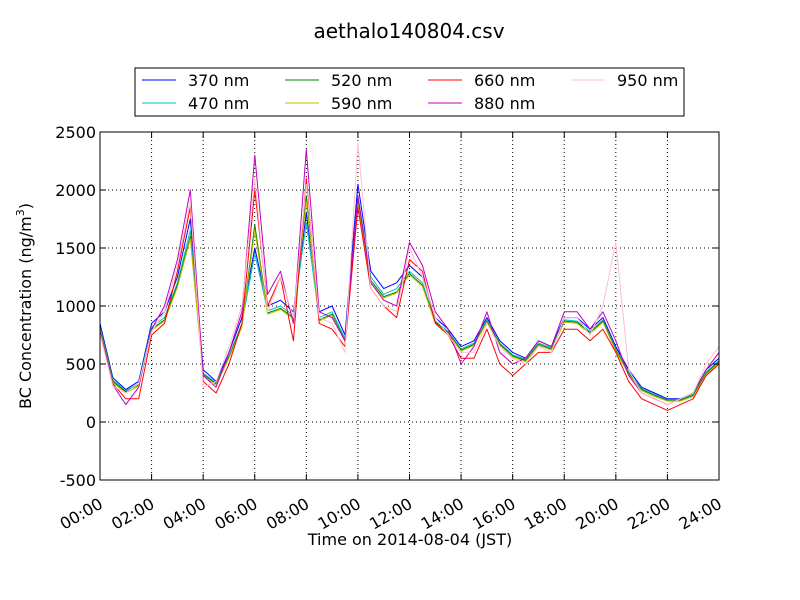 The image size is (800, 600). What do you see at coordinates (408, 31) in the screenshot?
I see `chart-title: aethalo140804.csv` at bounding box center [408, 31].